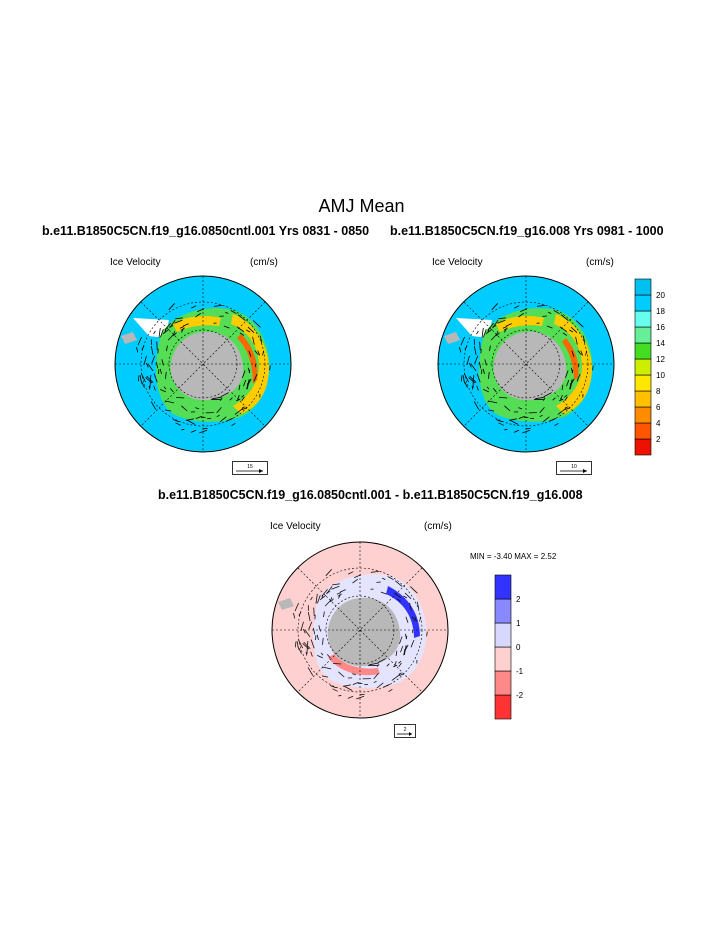 This screenshot has width=723, height=935. Describe the element at coordinates (660, 311) in the screenshot. I see `colorbar-tick-label: 18` at that location.